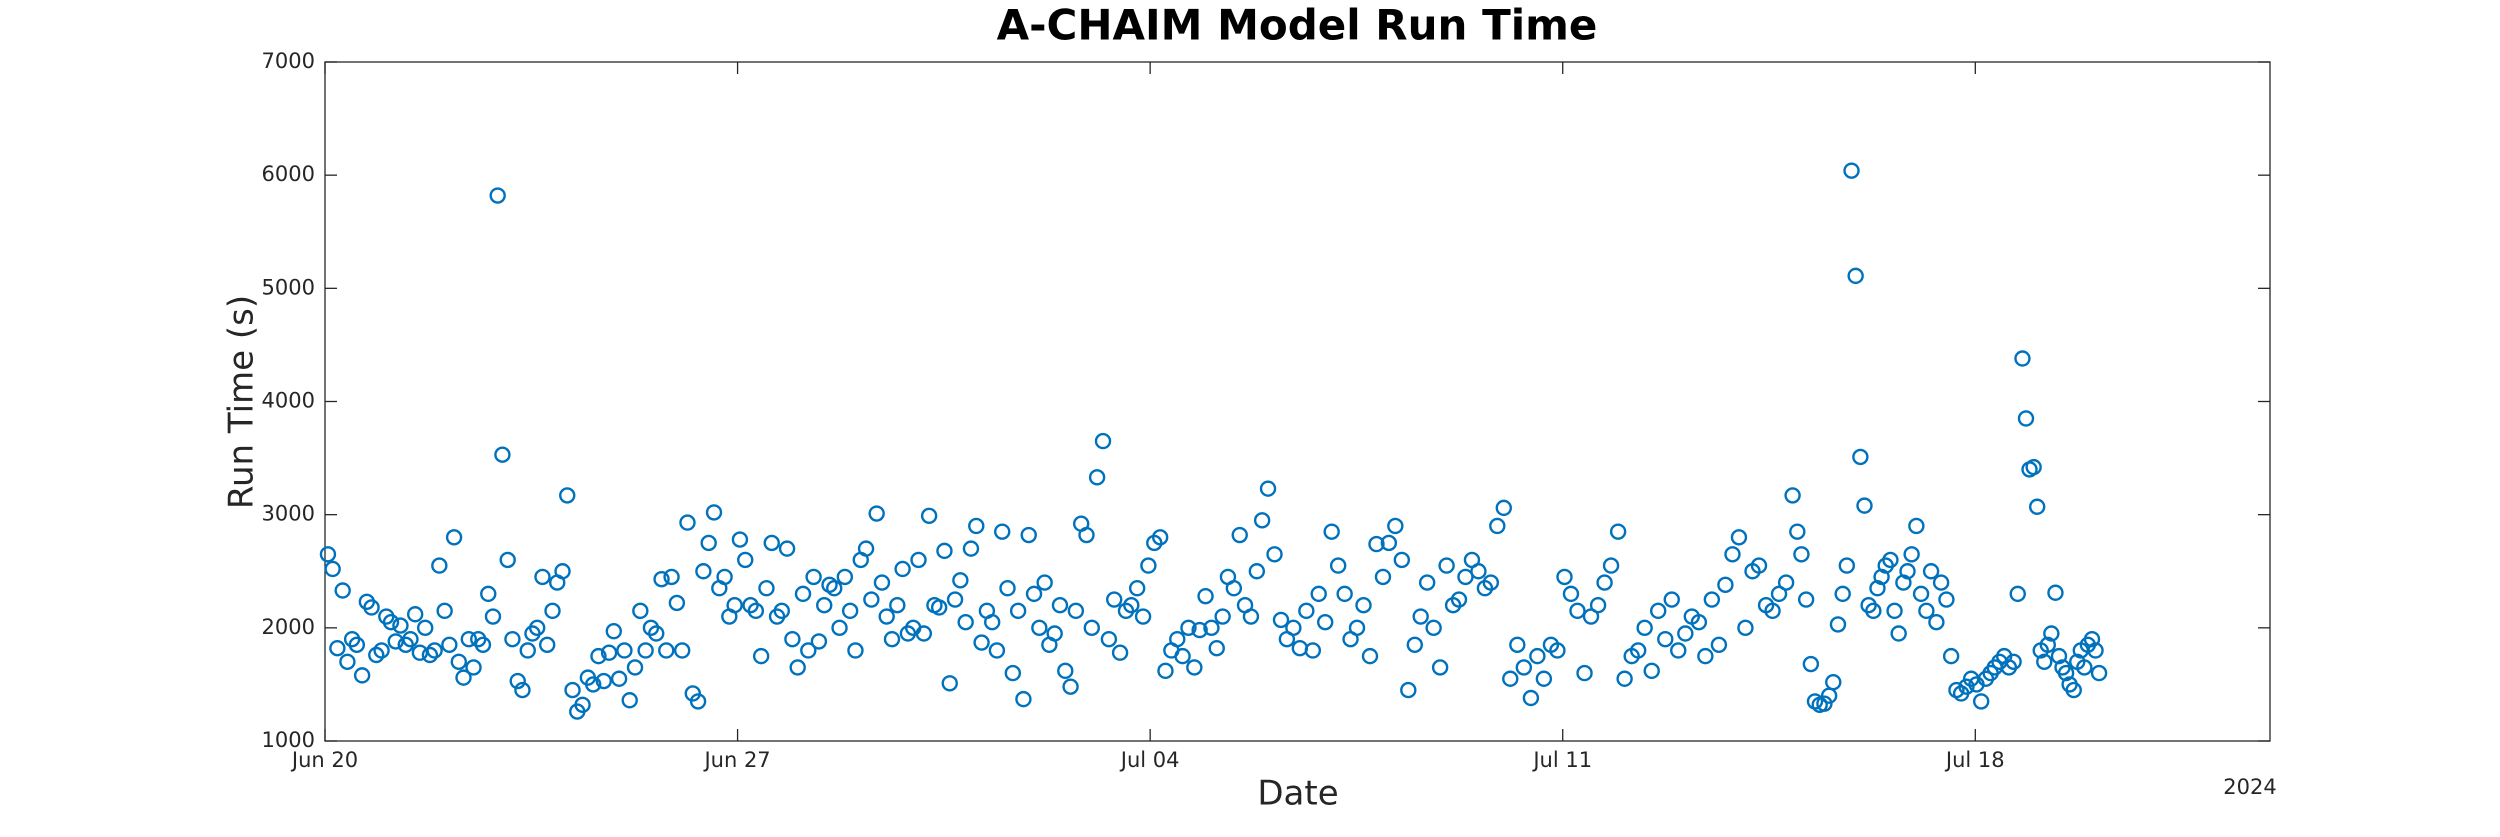  I want to click on y-tick-label: 1000, so click(288, 740).